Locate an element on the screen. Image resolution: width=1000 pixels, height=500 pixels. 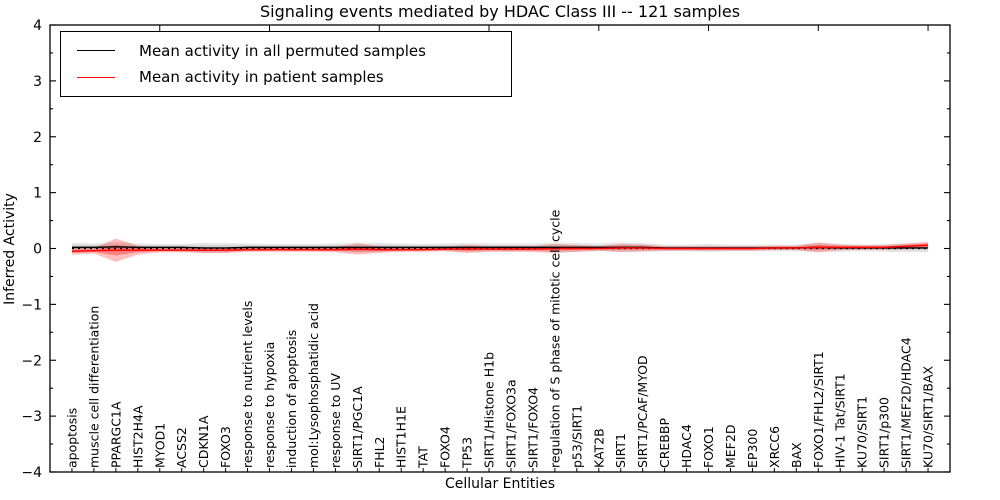
category-label: SIRT1/MEF2D/HDAC4 is located at coordinates (906, 402).